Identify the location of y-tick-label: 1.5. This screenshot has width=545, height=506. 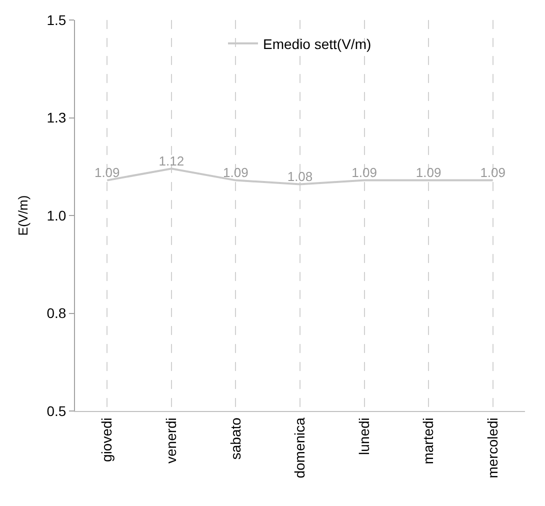
(56, 20).